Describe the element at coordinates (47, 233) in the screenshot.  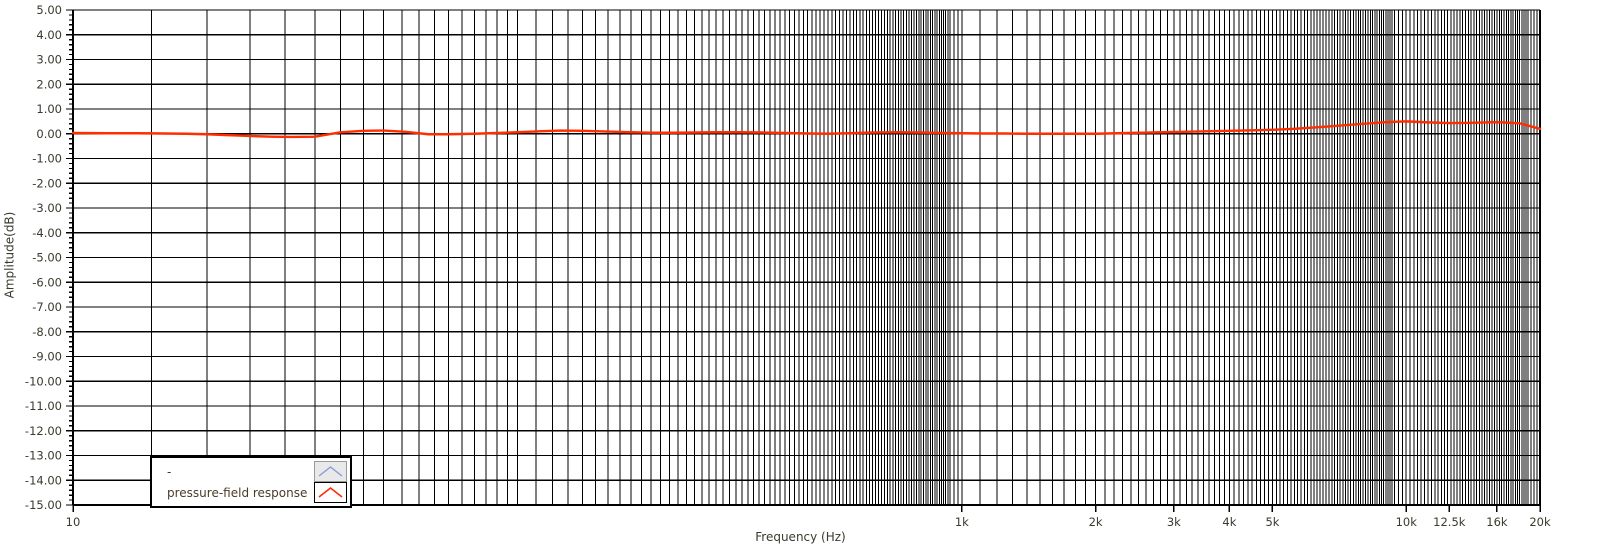
I see `y-axis-tick-label: -4.00` at that location.